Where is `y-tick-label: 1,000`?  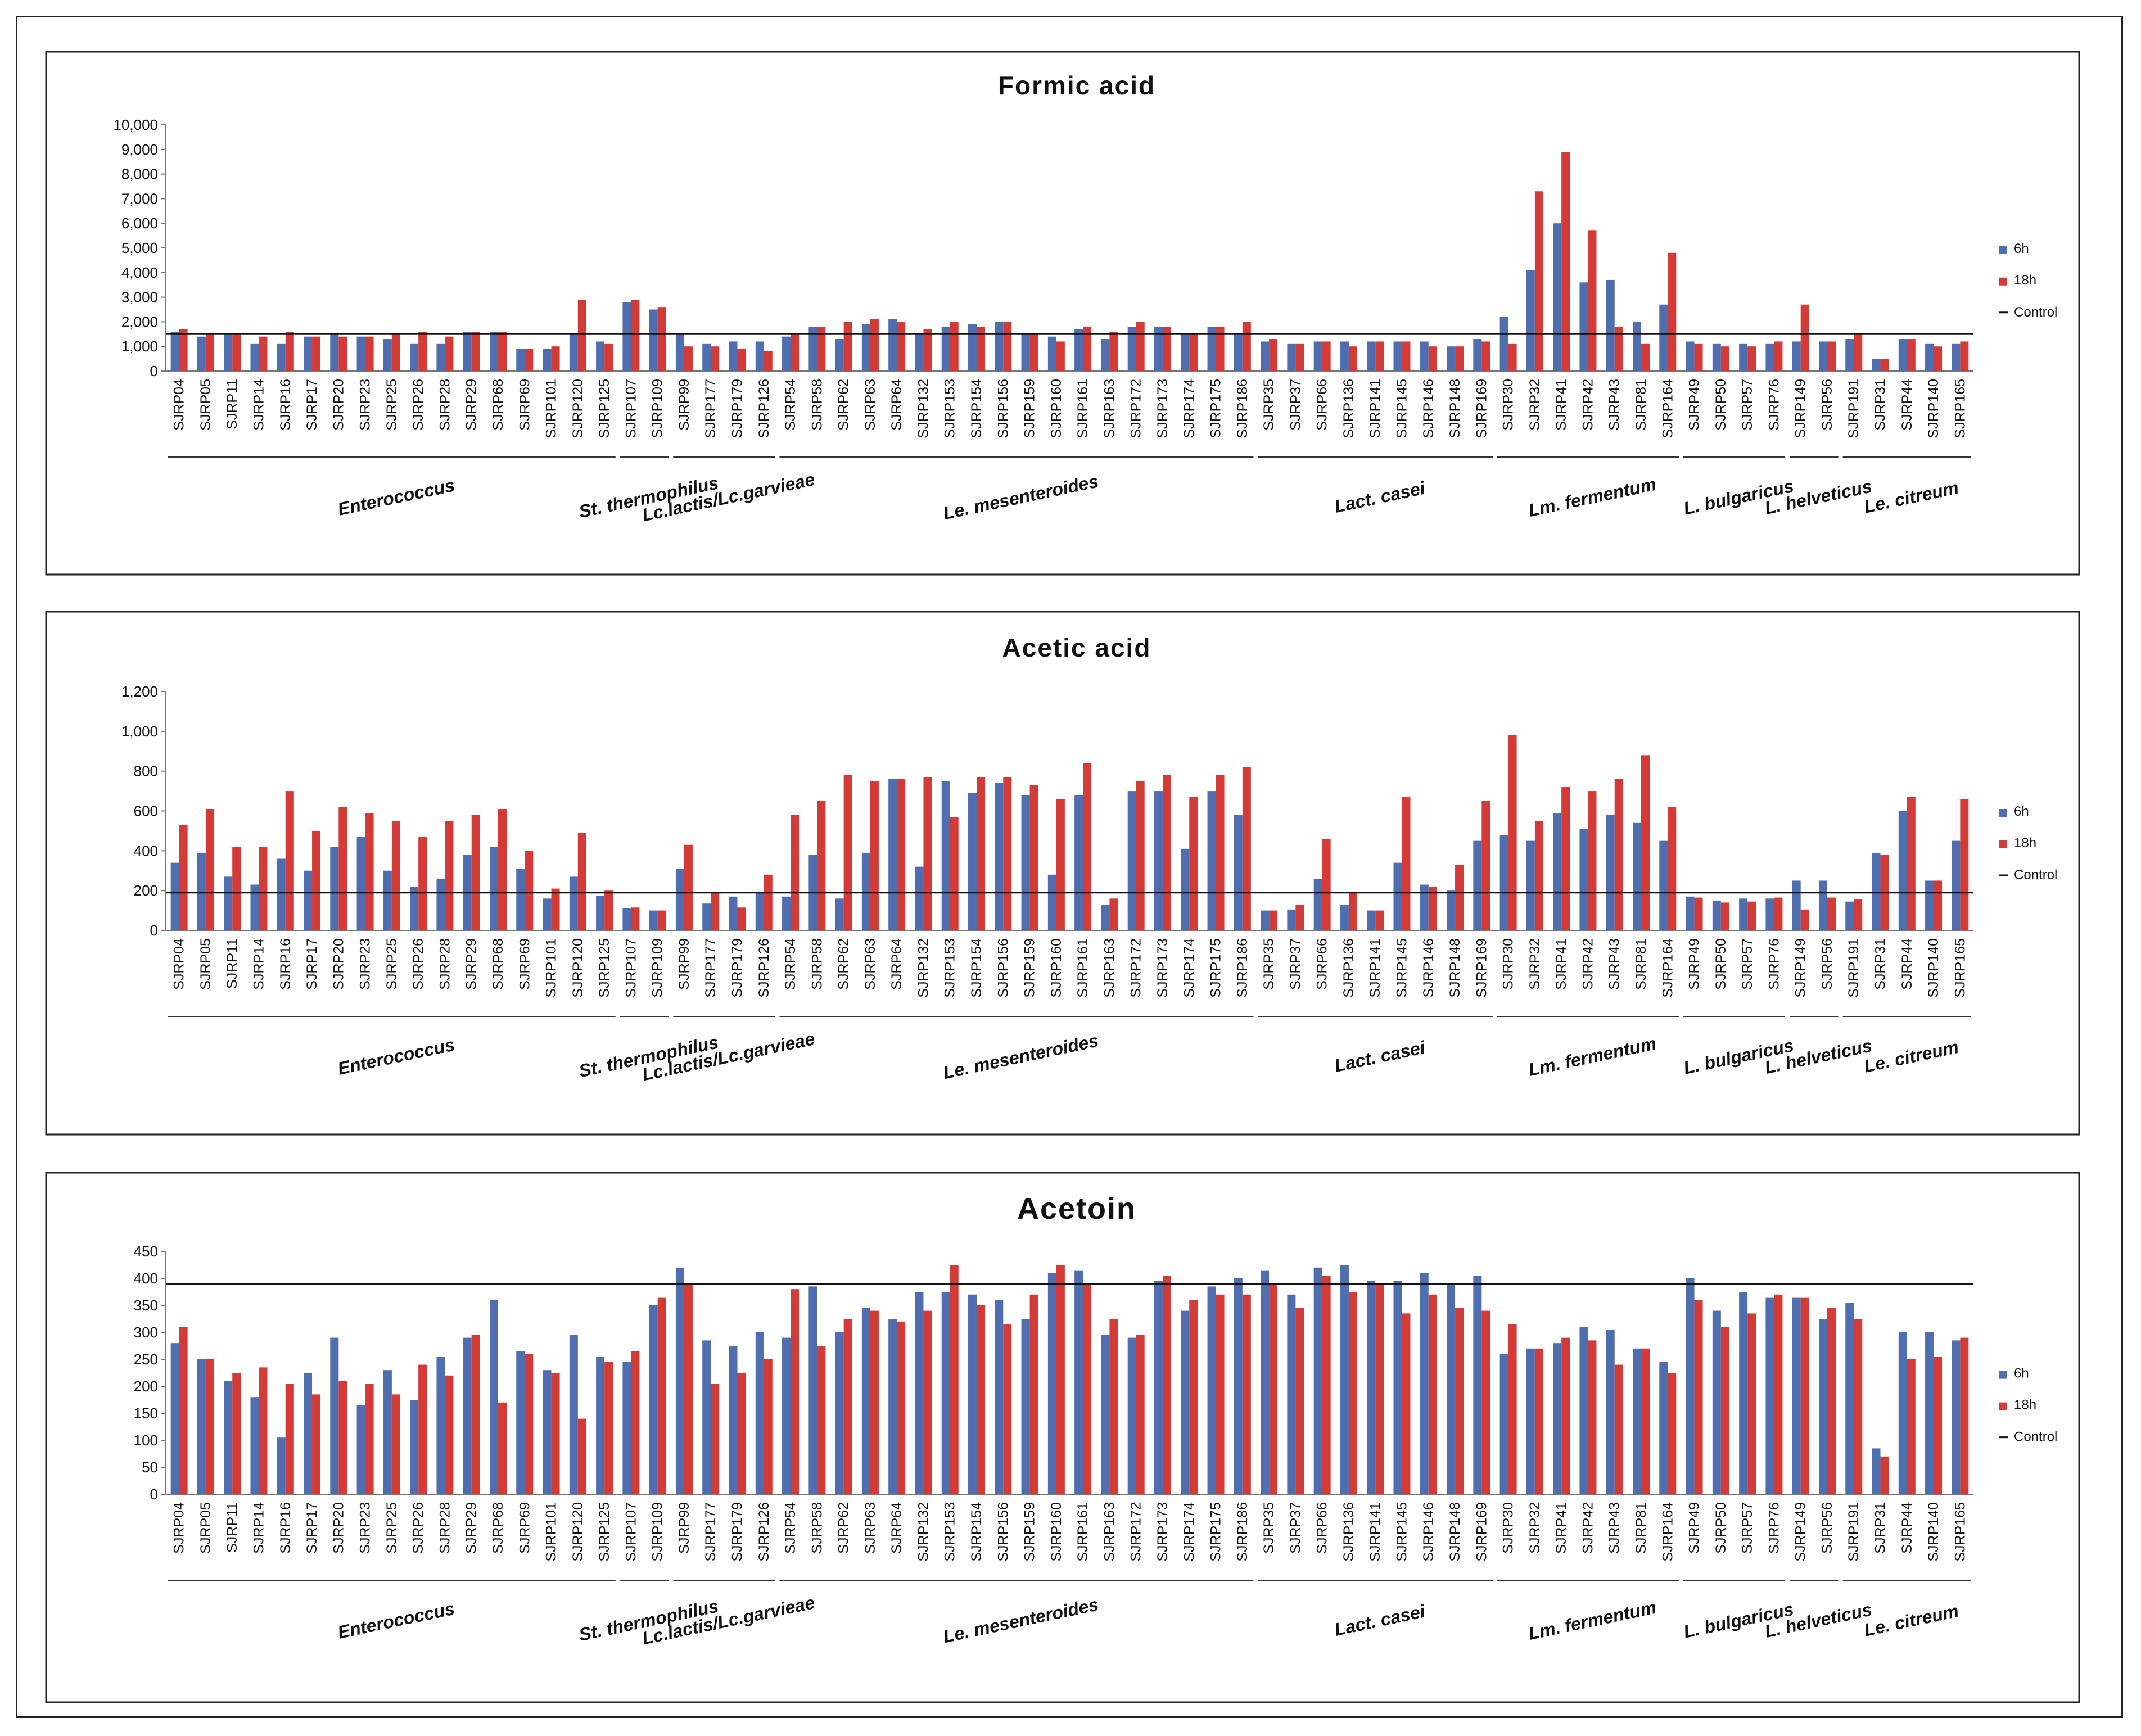
y-tick-label: 1,000 is located at coordinates (139, 346).